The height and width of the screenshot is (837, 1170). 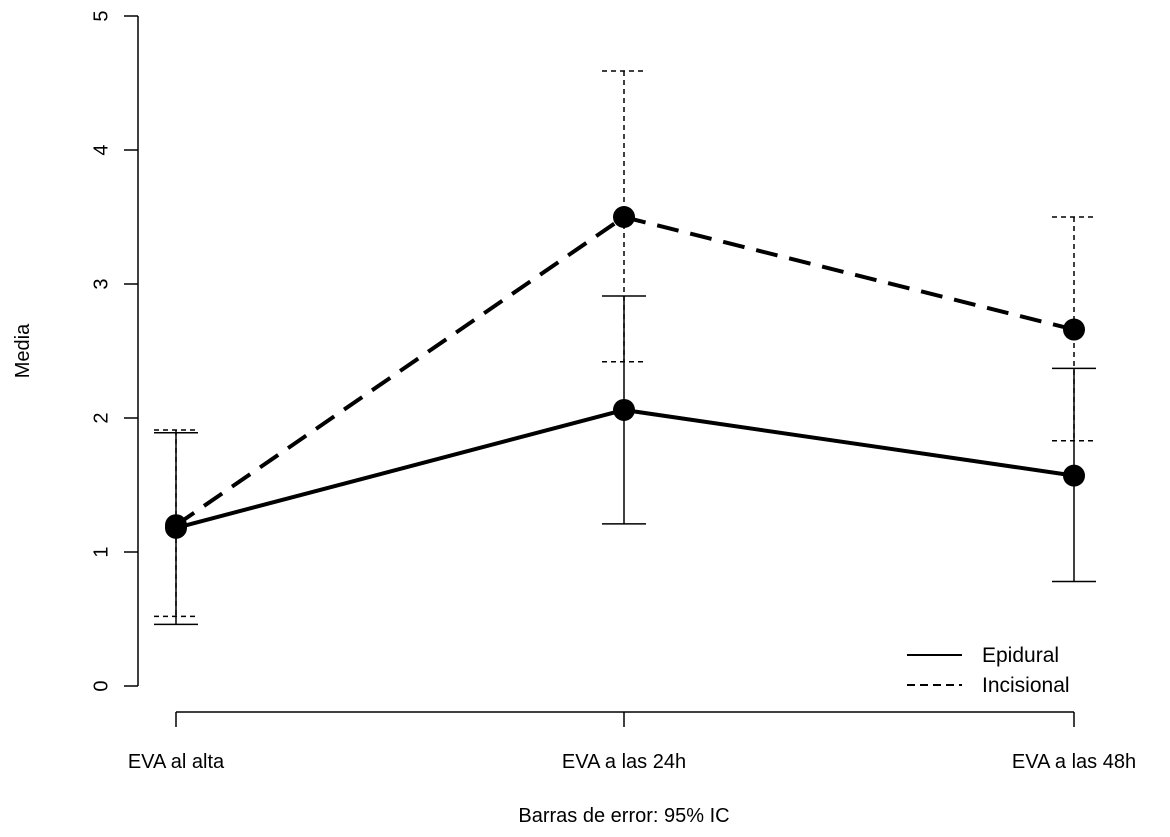 I want to click on x-ticks: EVA al alta EVA a las 24h EVA a las 48h, so click(x=632, y=742).